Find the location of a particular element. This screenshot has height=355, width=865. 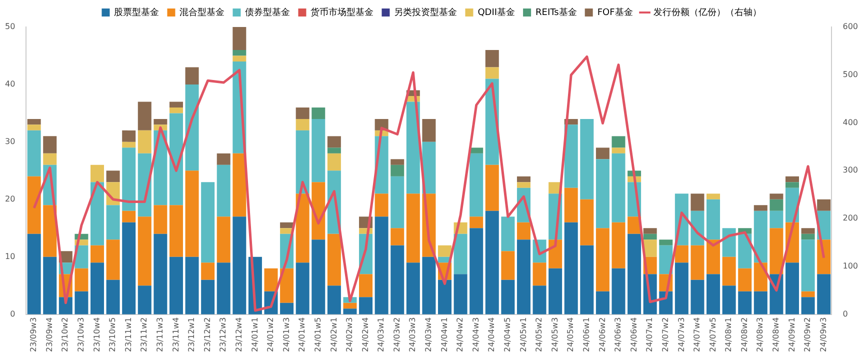

x-tick-label: 24/03w1 is located at coordinates (381, 334).